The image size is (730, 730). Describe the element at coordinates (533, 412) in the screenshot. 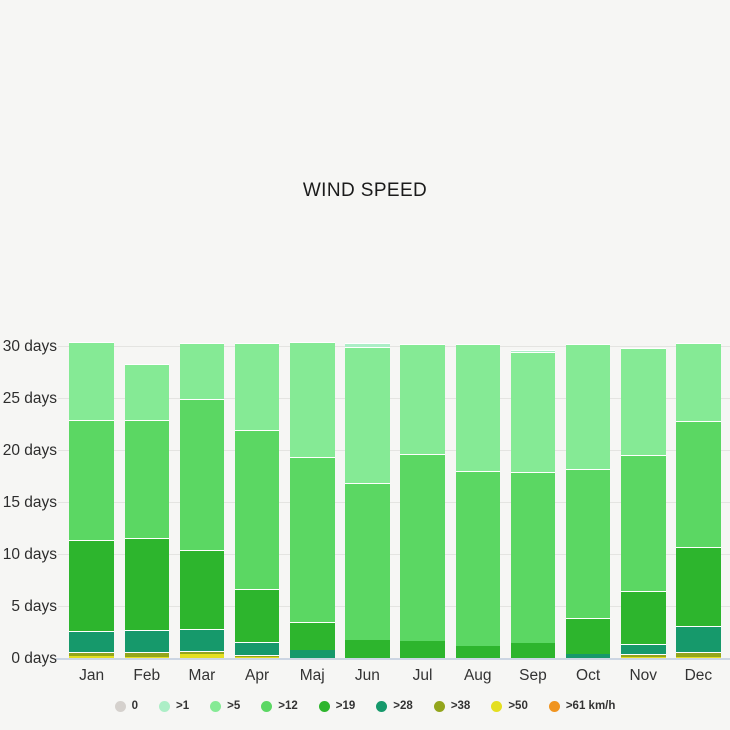

I see `segment-sep-gt5` at that location.